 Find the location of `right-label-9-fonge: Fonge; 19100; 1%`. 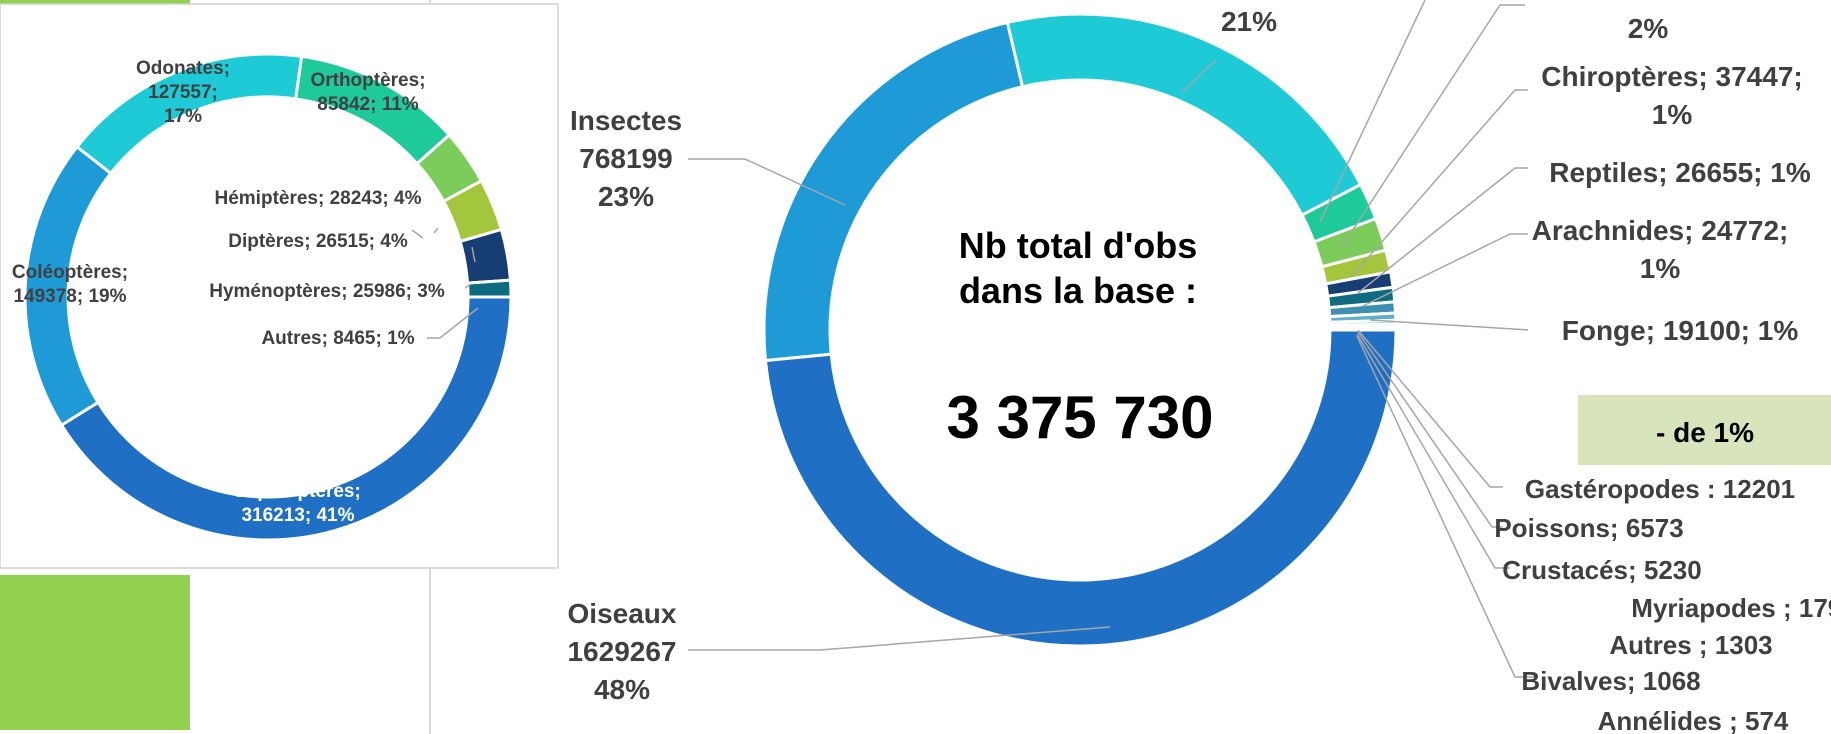

right-label-9-fonge: Fonge; 19100; 1% is located at coordinates (1680, 330).